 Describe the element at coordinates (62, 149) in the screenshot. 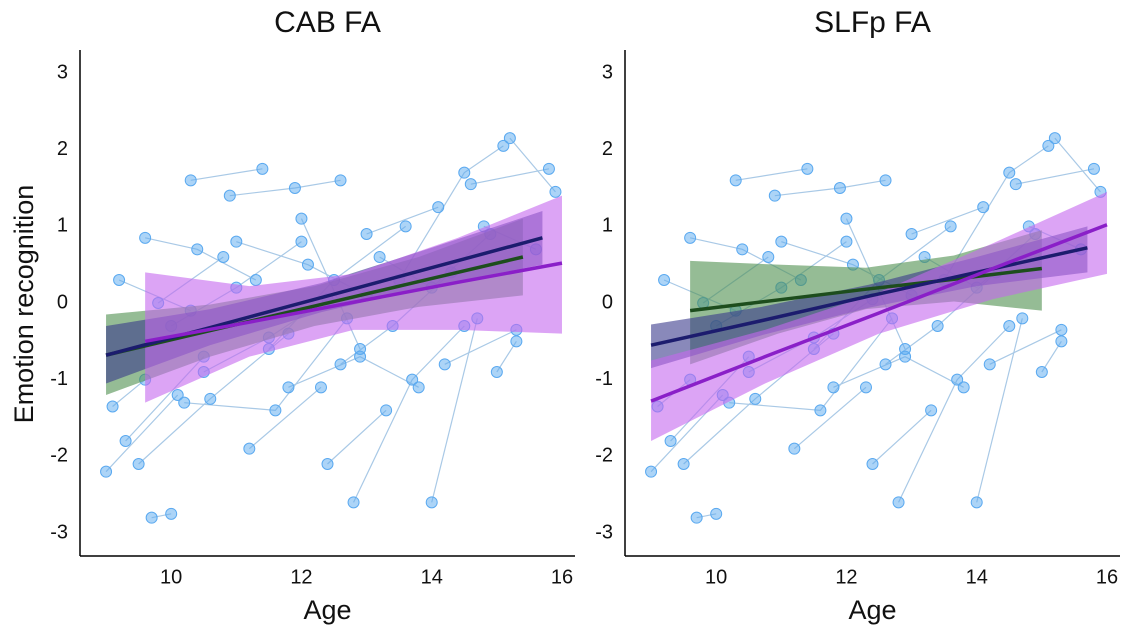

I see `y-tick-label: 2` at that location.